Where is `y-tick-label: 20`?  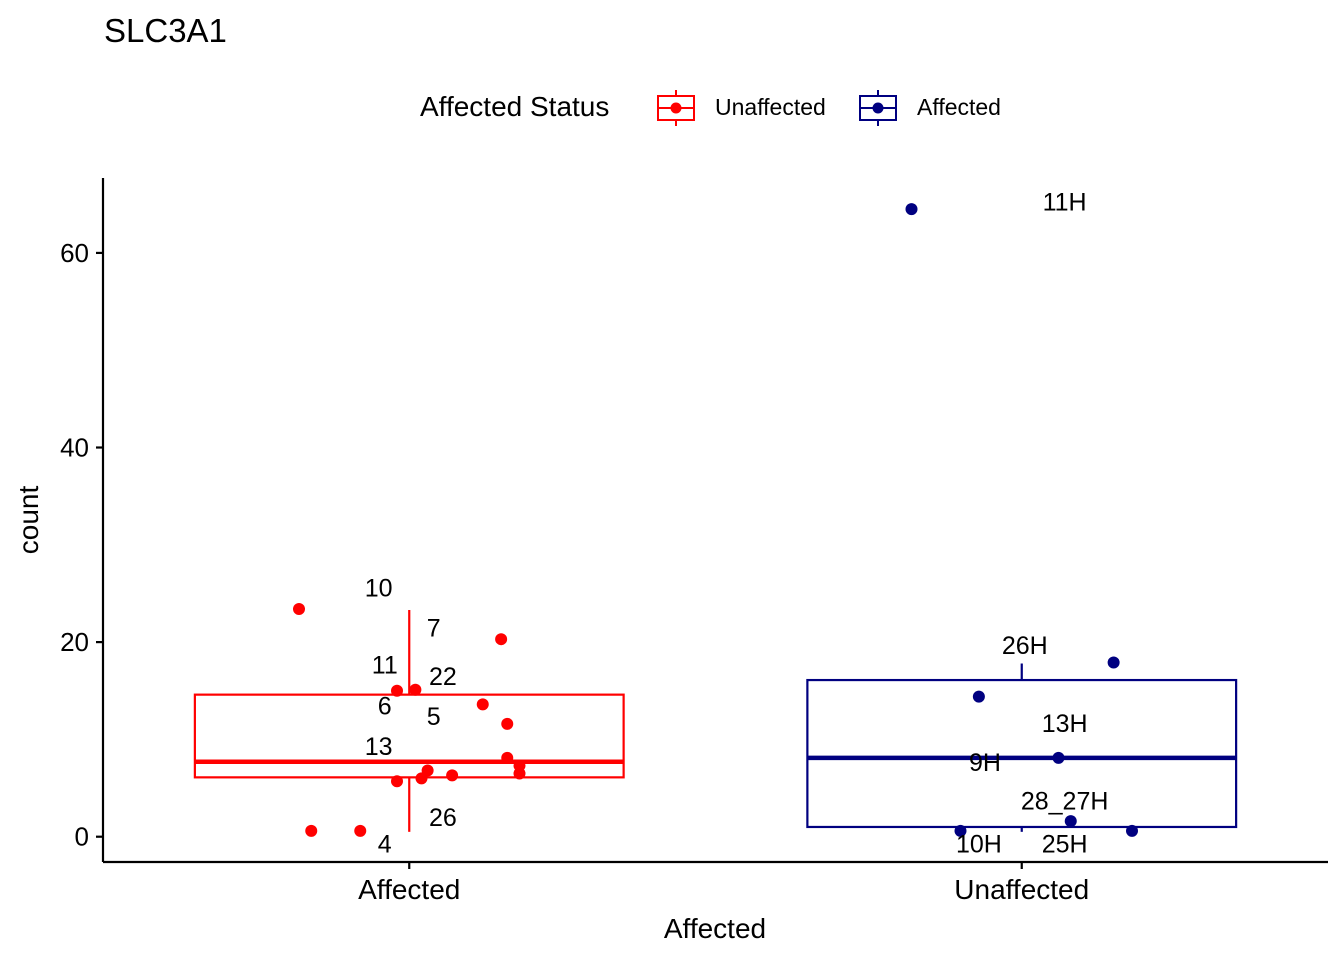 y-tick-label: 20 is located at coordinates (74, 642).